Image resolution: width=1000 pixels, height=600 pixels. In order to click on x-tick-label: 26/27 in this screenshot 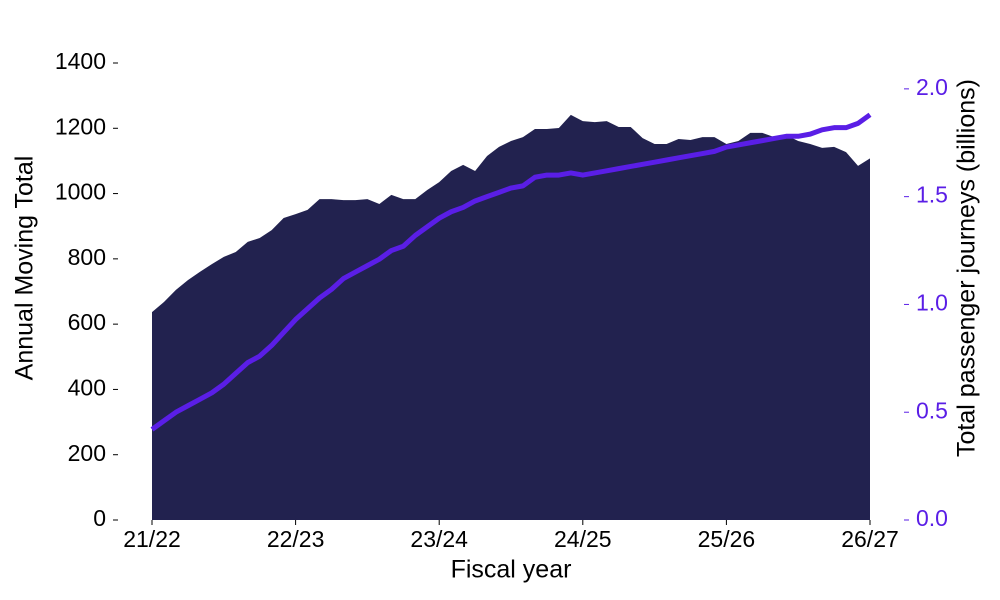, I will do `click(870, 539)`.